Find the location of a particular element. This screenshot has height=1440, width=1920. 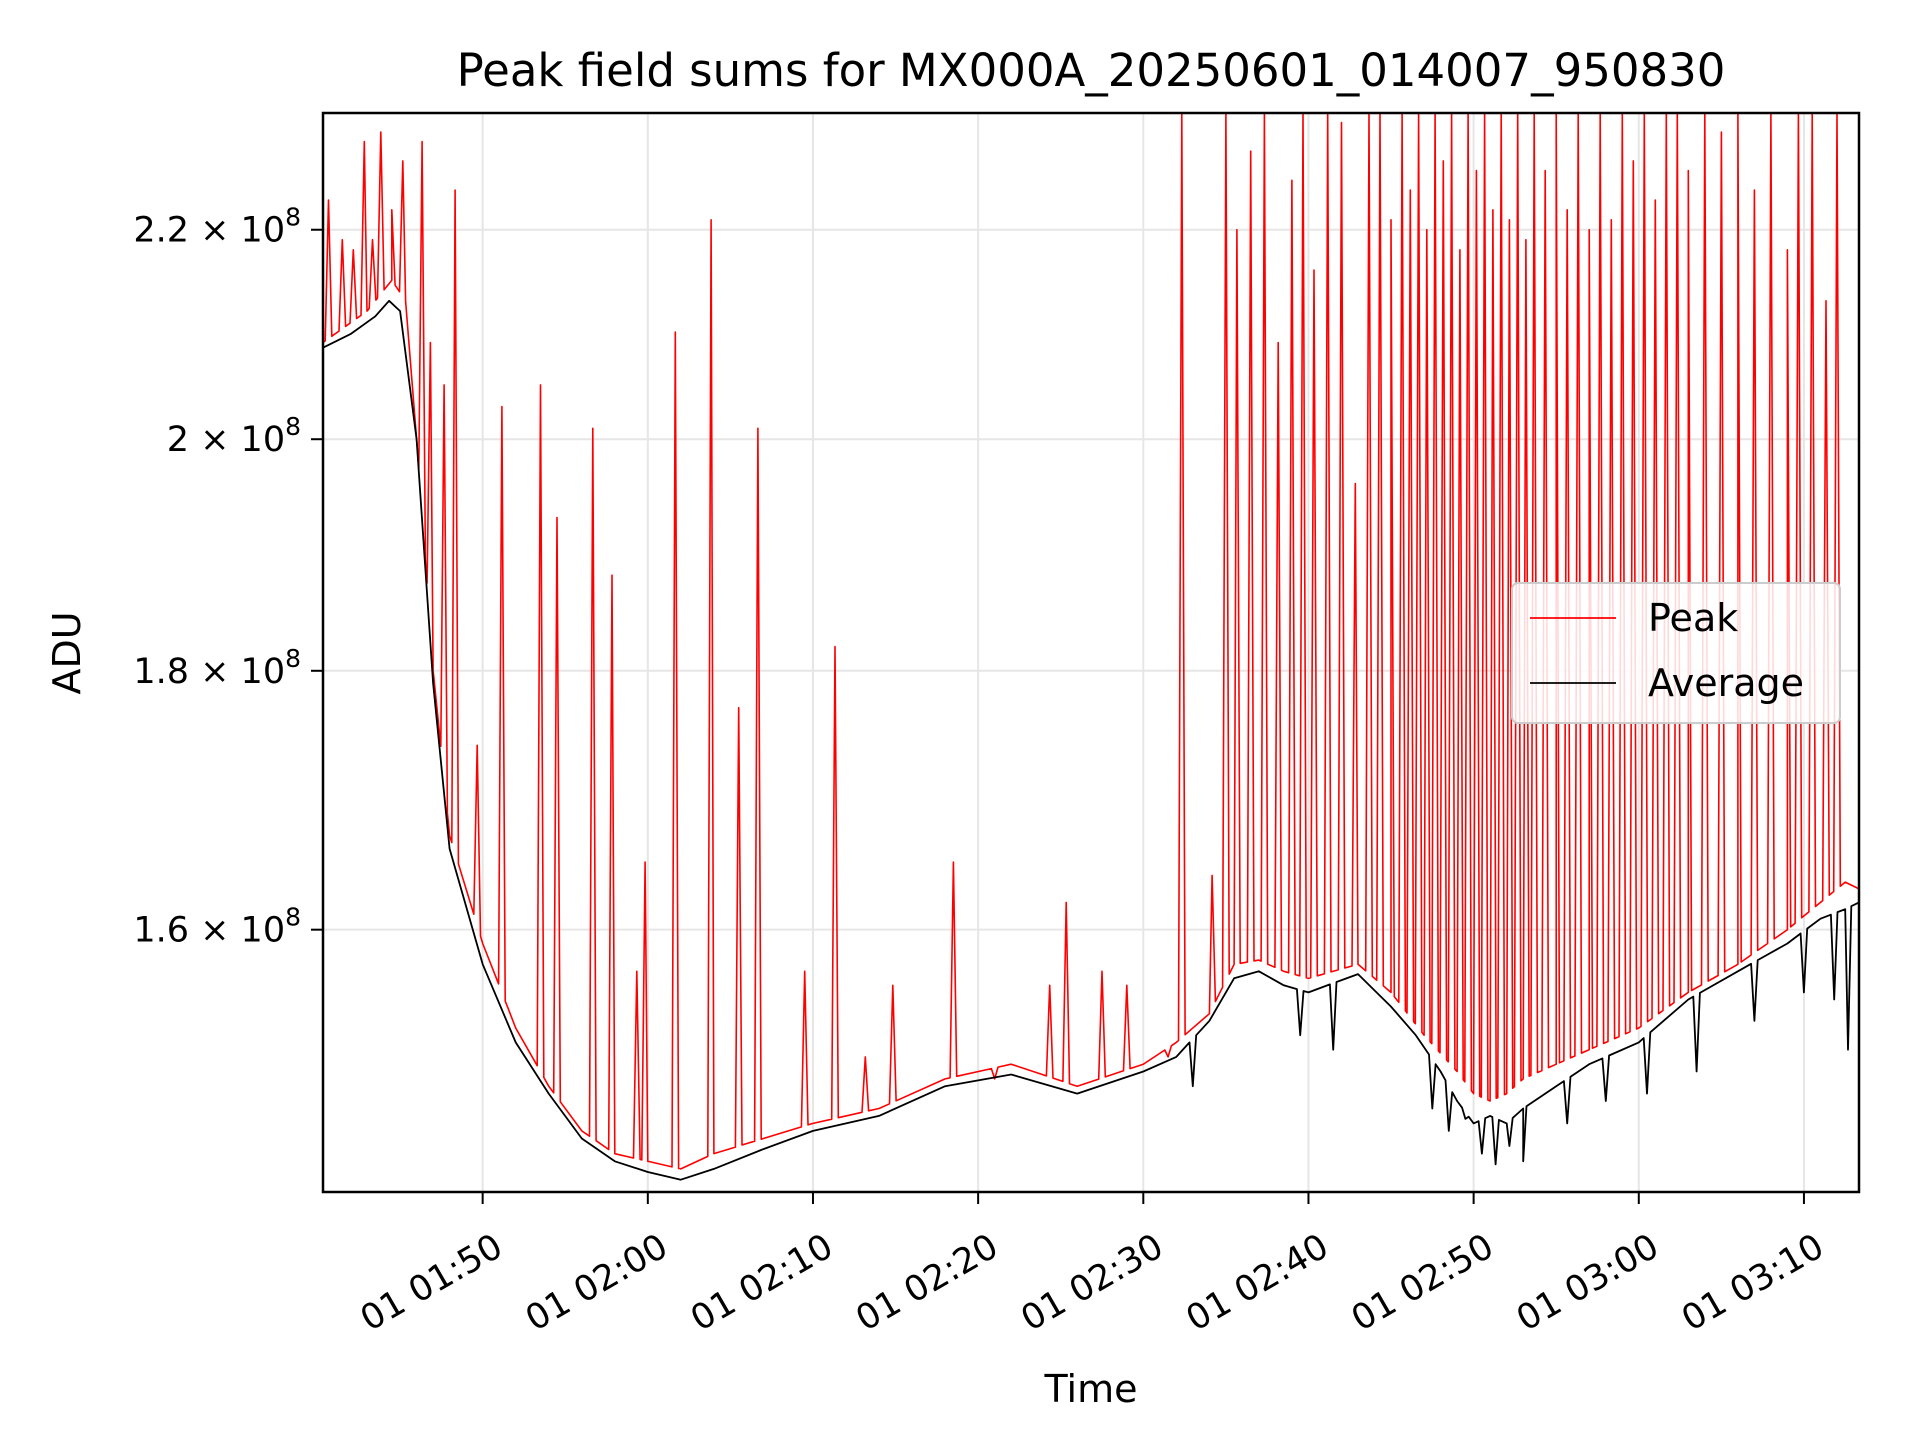

legend: Peak Average is located at coordinates (1676, 653).